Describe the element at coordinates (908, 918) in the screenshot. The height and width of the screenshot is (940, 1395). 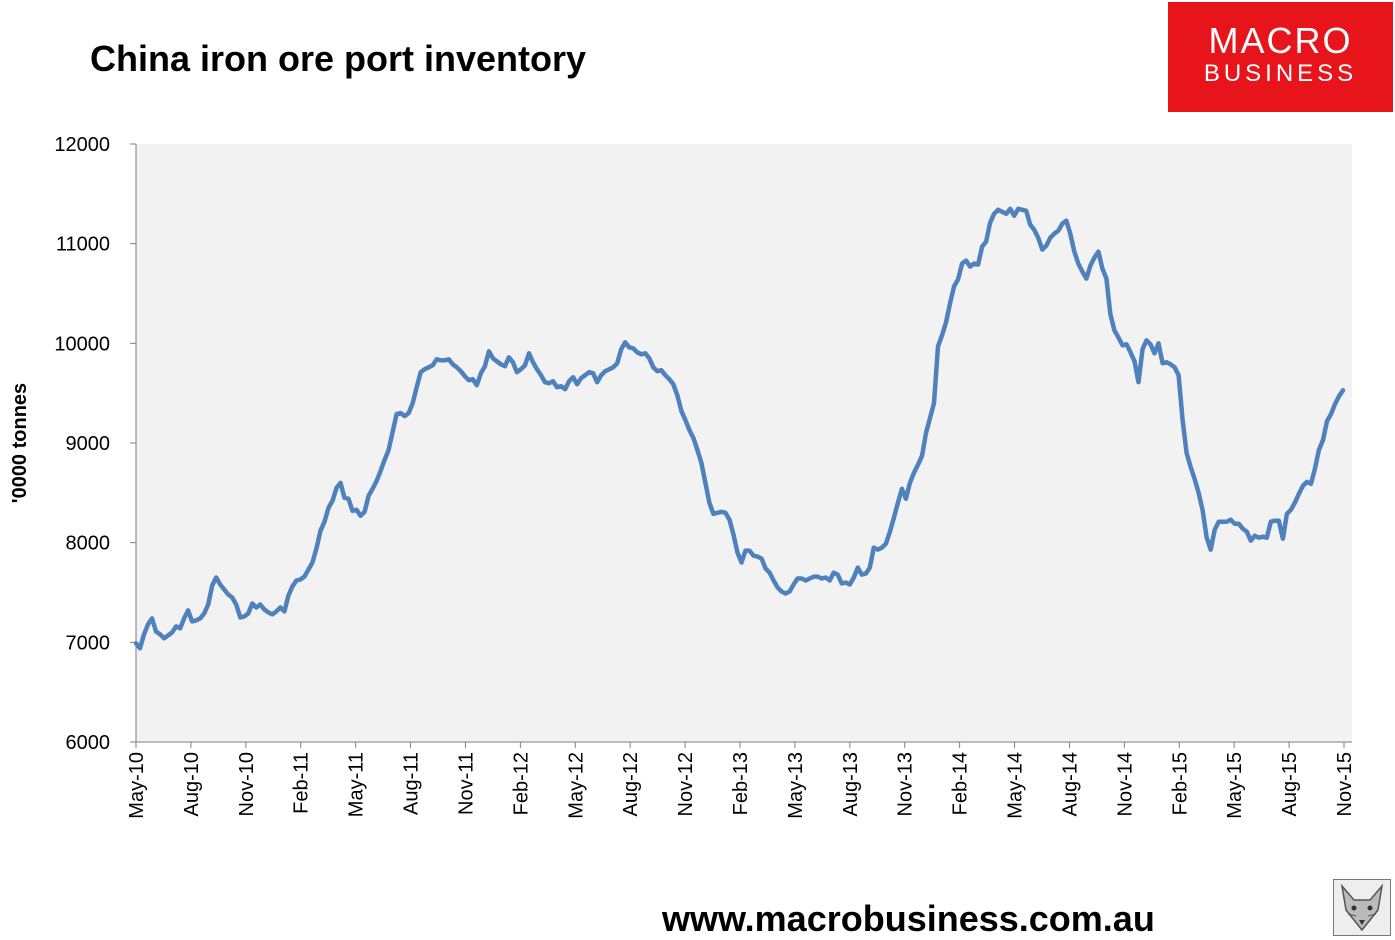
I see `site-url: www.macrobusiness.com.au` at that location.